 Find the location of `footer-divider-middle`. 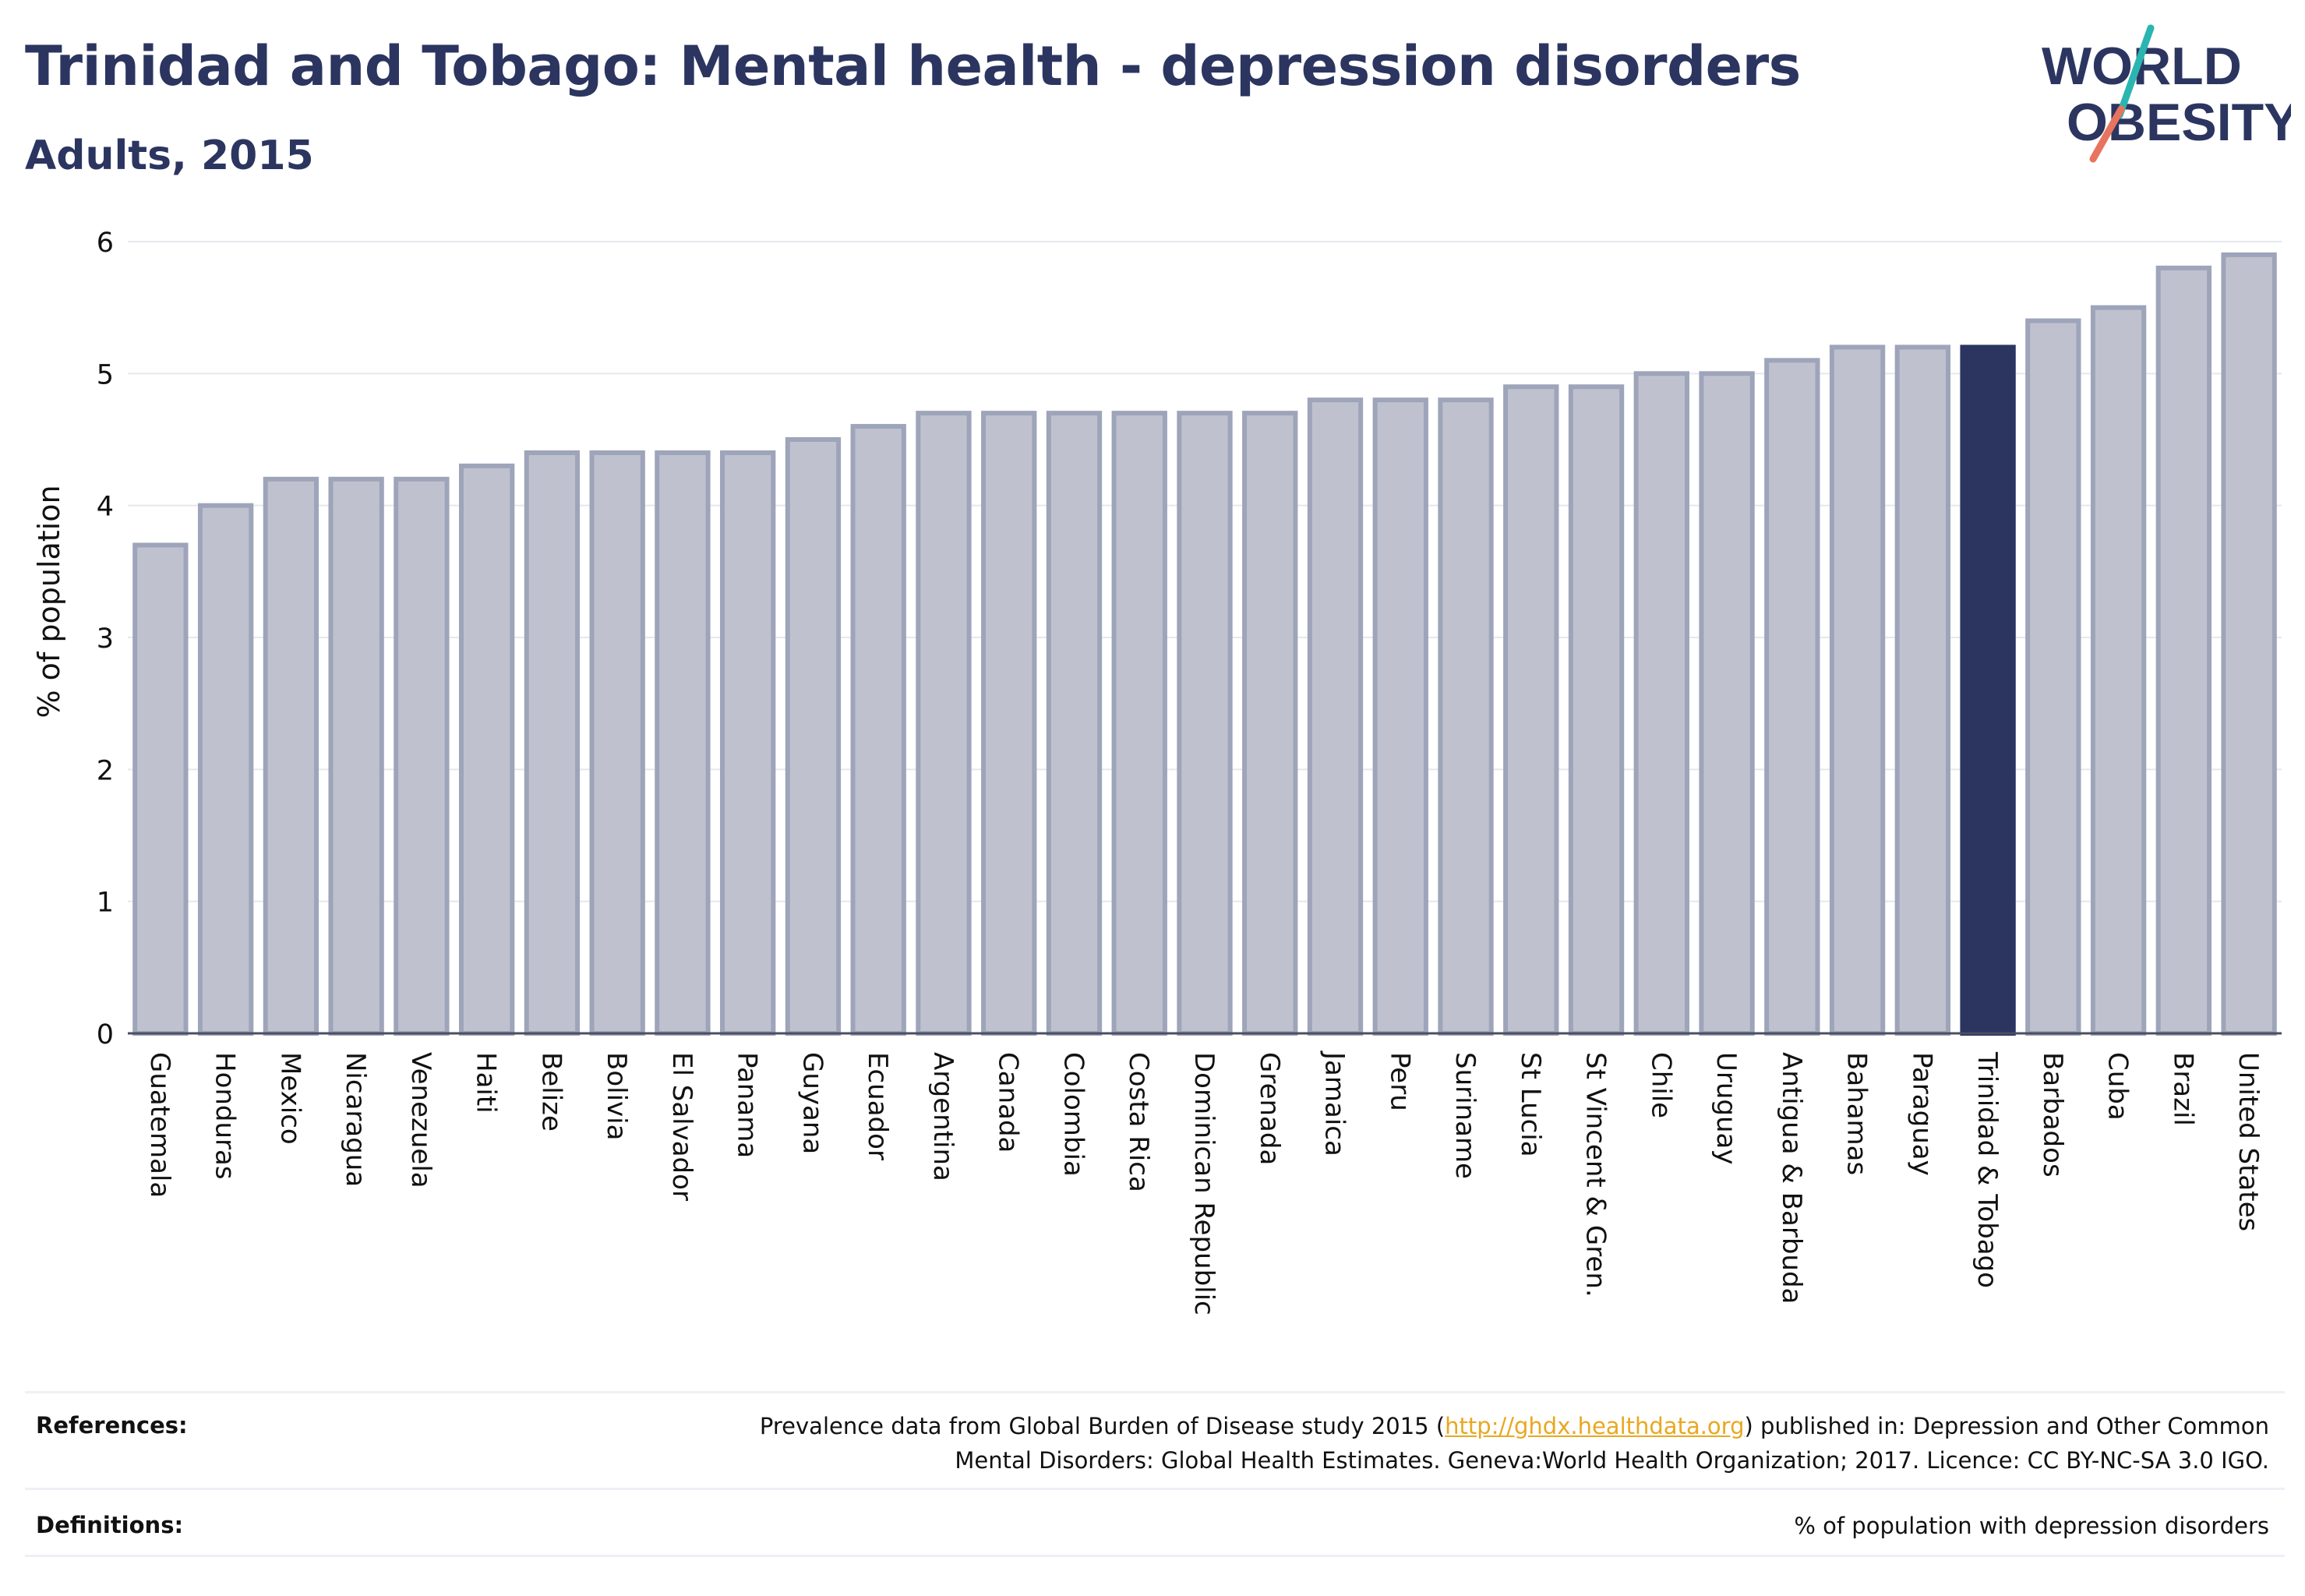

footer-divider-middle is located at coordinates (1155, 1489).